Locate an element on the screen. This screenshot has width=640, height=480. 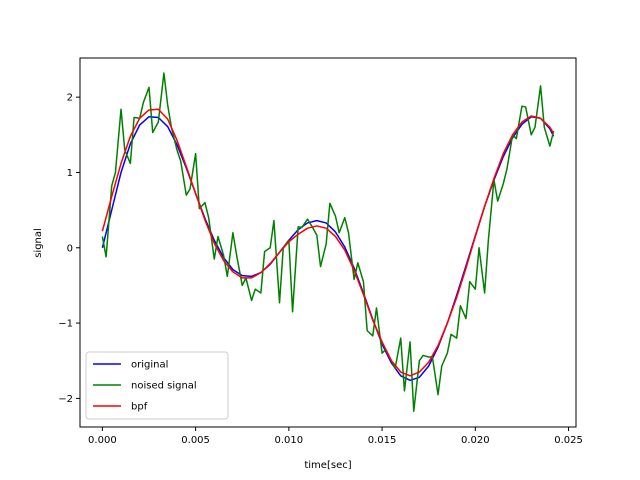
y-tick-label: 1 is located at coordinates (70, 173).